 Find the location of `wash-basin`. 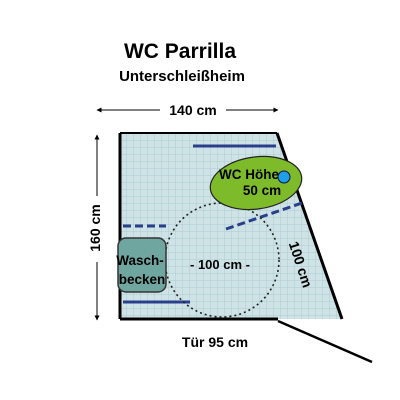

wash-basin is located at coordinates (142, 265).